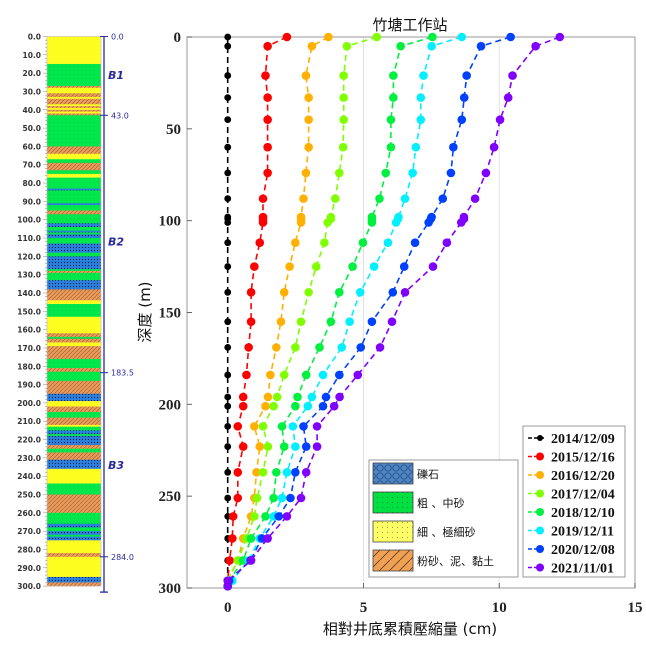  I want to click on depth-label: 120.0, so click(29, 256).